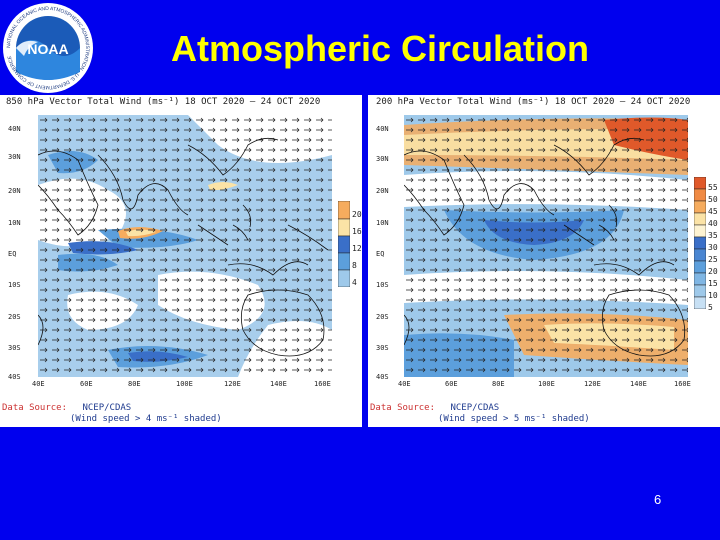  Describe the element at coordinates (14, 129) in the screenshot. I see `left-lat-40n: 40N` at that location.